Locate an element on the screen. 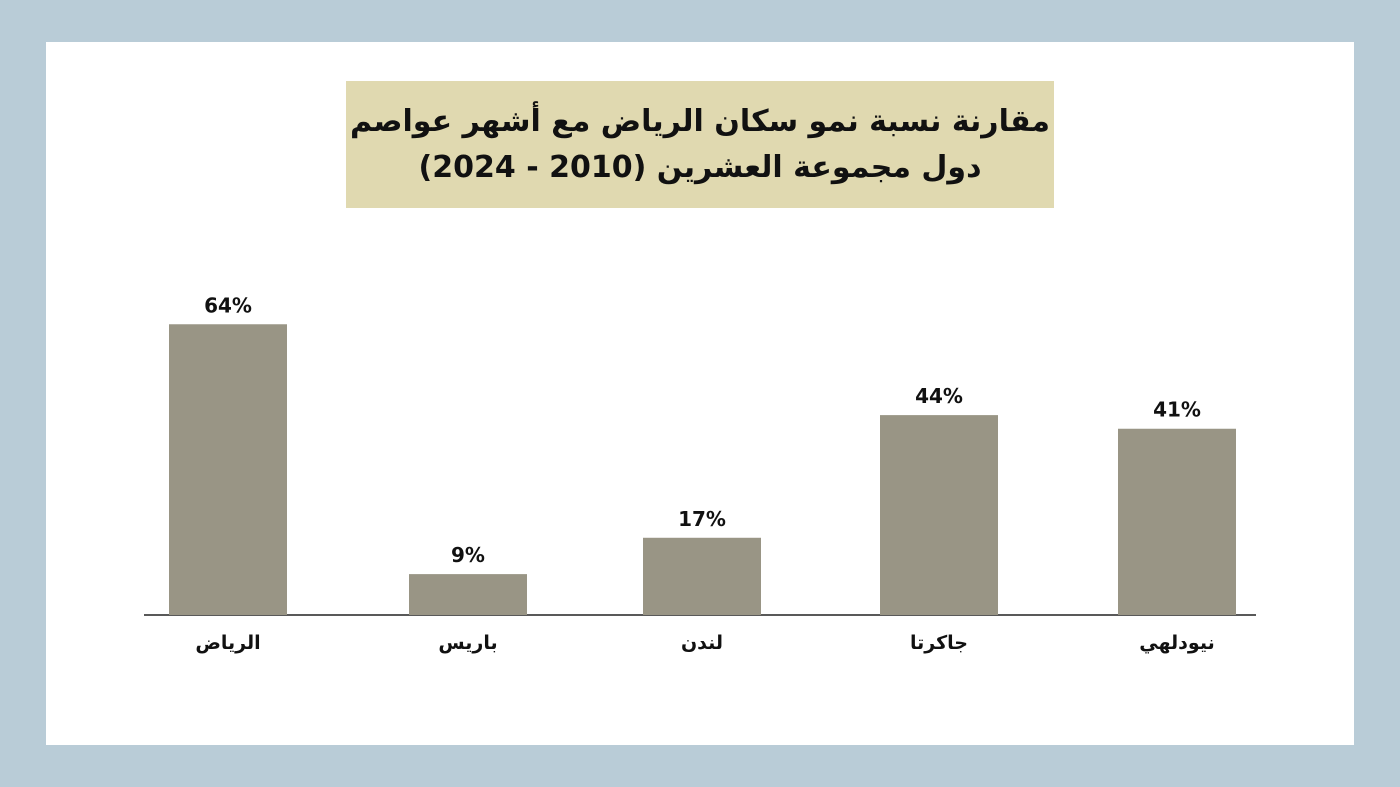  data-label-4: 44% is located at coordinates (939, 396).